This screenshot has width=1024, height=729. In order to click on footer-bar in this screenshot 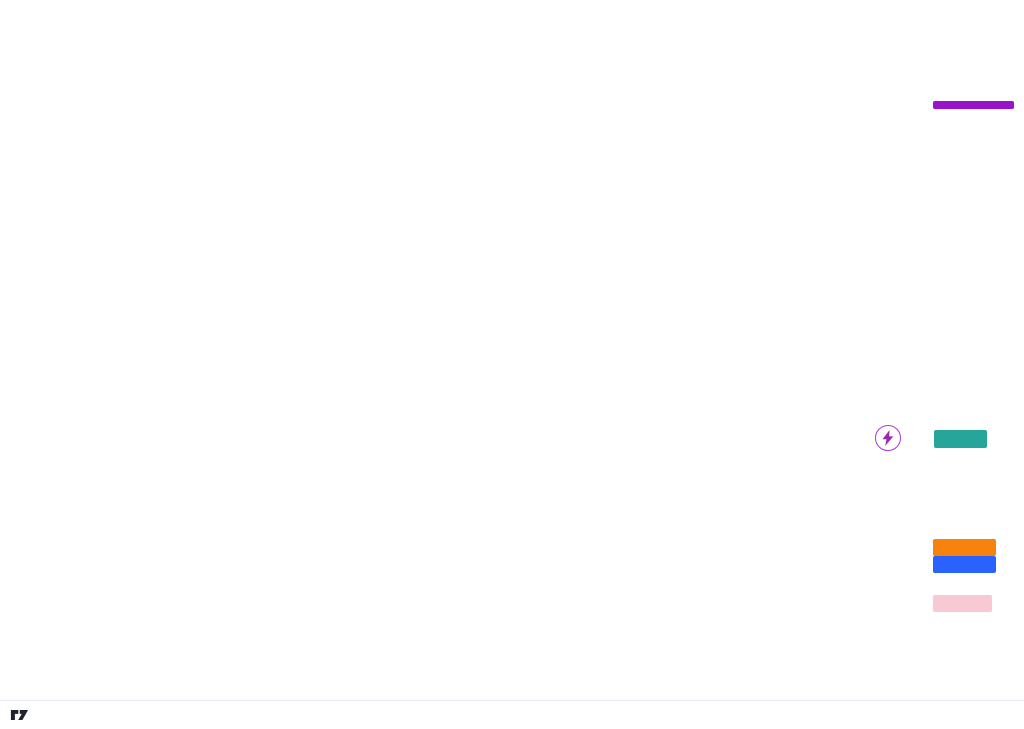, I will do `click(512, 714)`.